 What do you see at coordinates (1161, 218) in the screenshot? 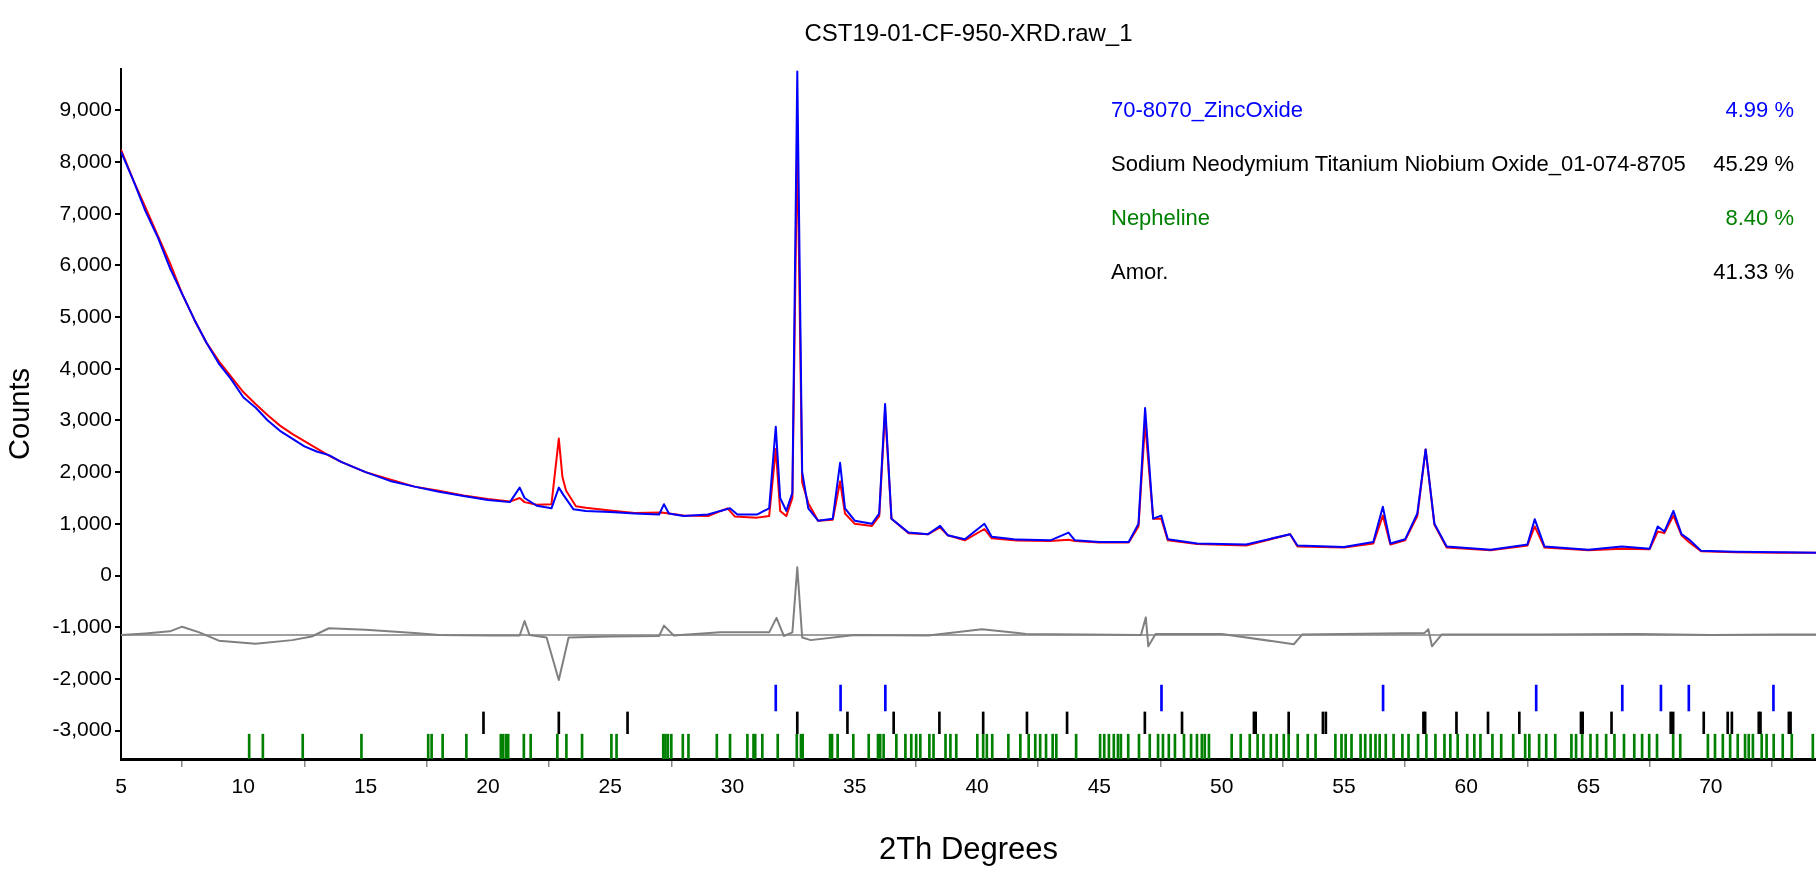
I see `text: Nepheline` at bounding box center [1161, 218].